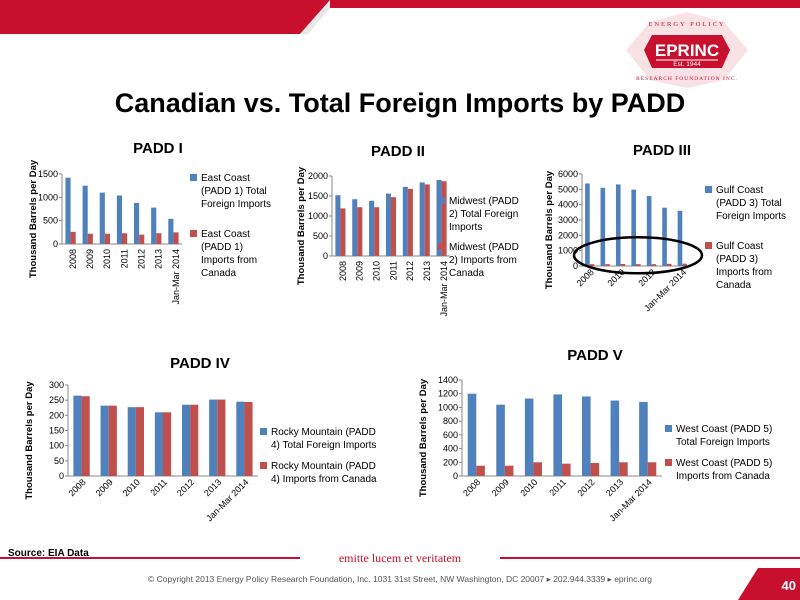 This screenshot has width=800, height=600. What do you see at coordinates (48, 553) in the screenshot?
I see `source-note: Source: EIA Data` at bounding box center [48, 553].